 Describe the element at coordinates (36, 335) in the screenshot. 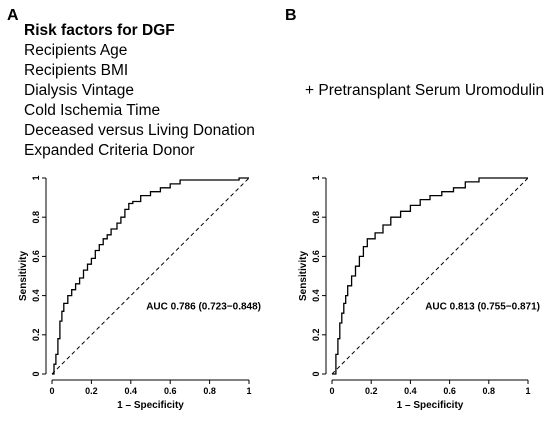

I see `y-tick-label-a-1: 0.2` at that location.